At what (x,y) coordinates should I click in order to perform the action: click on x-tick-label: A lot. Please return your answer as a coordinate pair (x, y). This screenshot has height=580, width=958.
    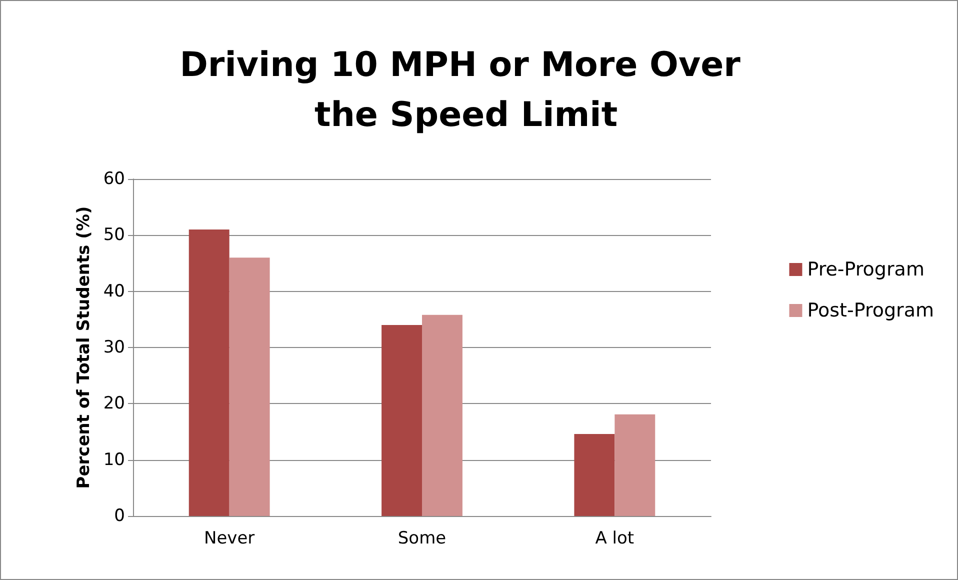
    Looking at the image, I should click on (614, 538).